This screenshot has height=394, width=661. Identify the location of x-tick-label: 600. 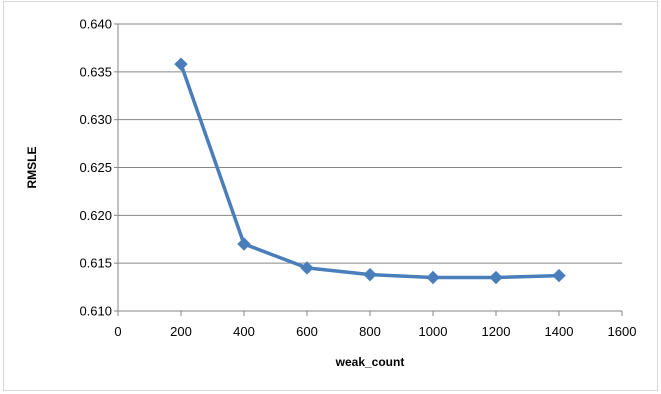
(307, 331).